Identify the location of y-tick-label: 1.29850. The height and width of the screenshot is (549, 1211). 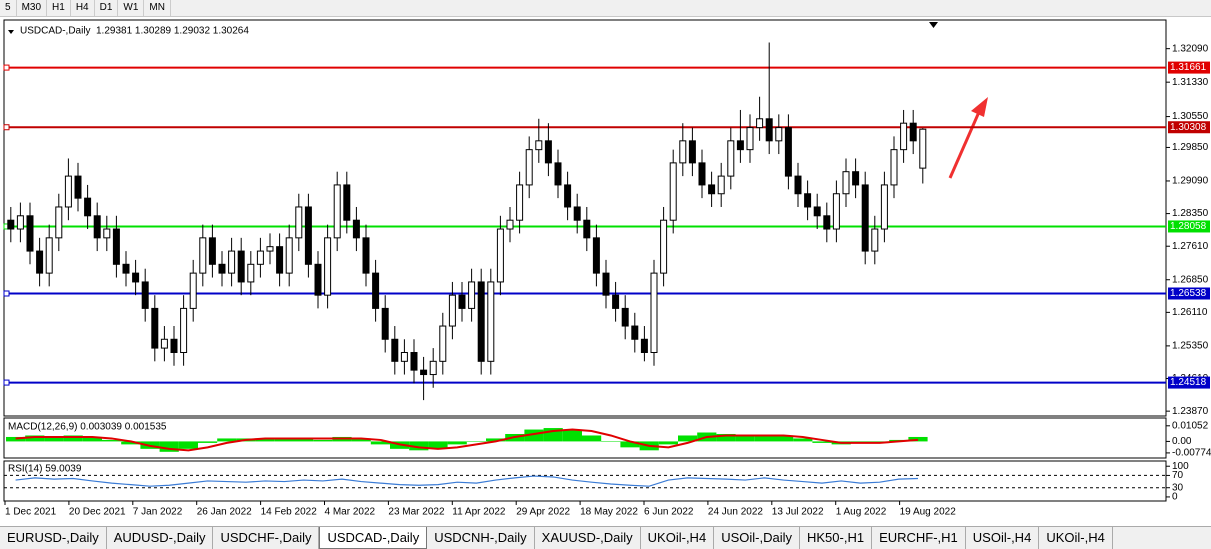
(1190, 147).